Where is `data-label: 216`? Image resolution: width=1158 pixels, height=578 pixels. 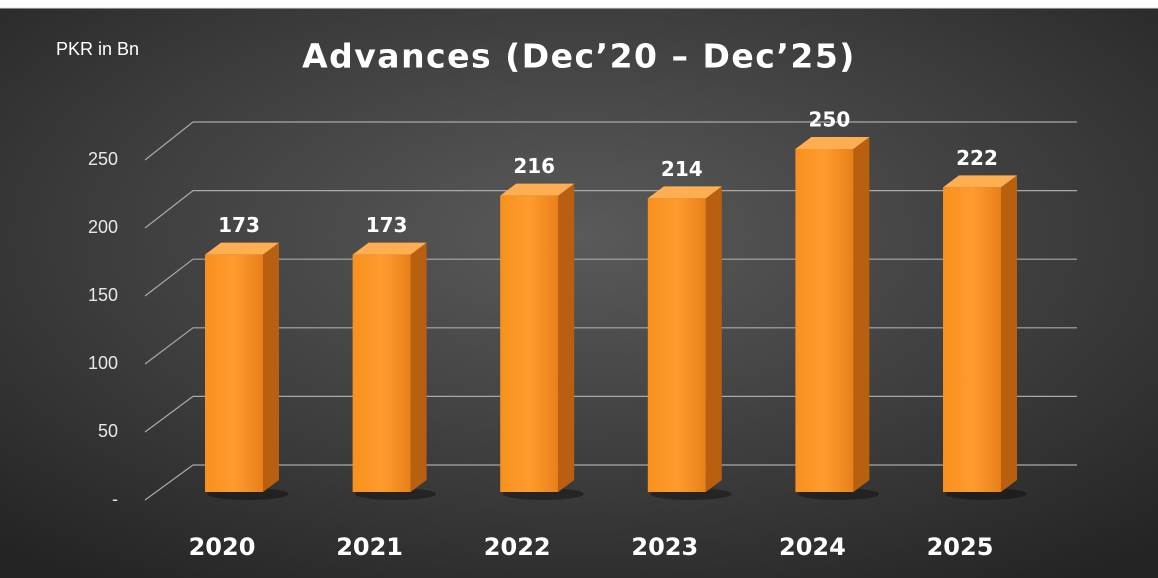 data-label: 216 is located at coordinates (534, 166).